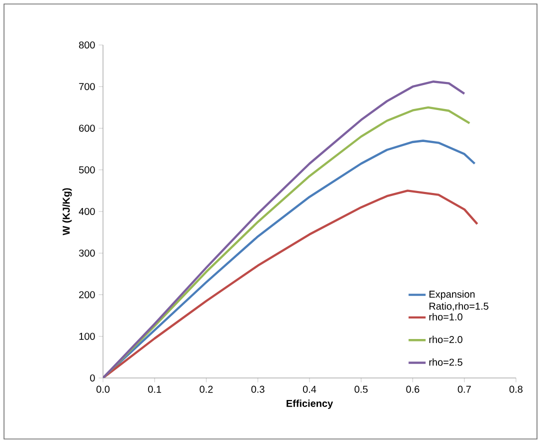 The width and height of the screenshot is (541, 443). What do you see at coordinates (445, 362) in the screenshot?
I see `legend-label: rho=2.5` at bounding box center [445, 362].